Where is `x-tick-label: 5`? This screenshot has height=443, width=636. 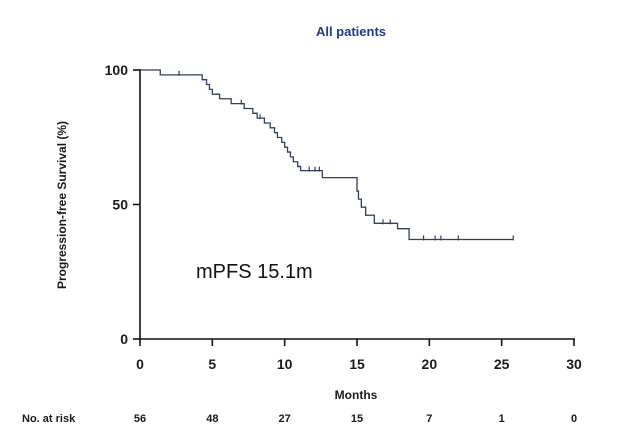
x-tick-label: 5 is located at coordinates (212, 364).